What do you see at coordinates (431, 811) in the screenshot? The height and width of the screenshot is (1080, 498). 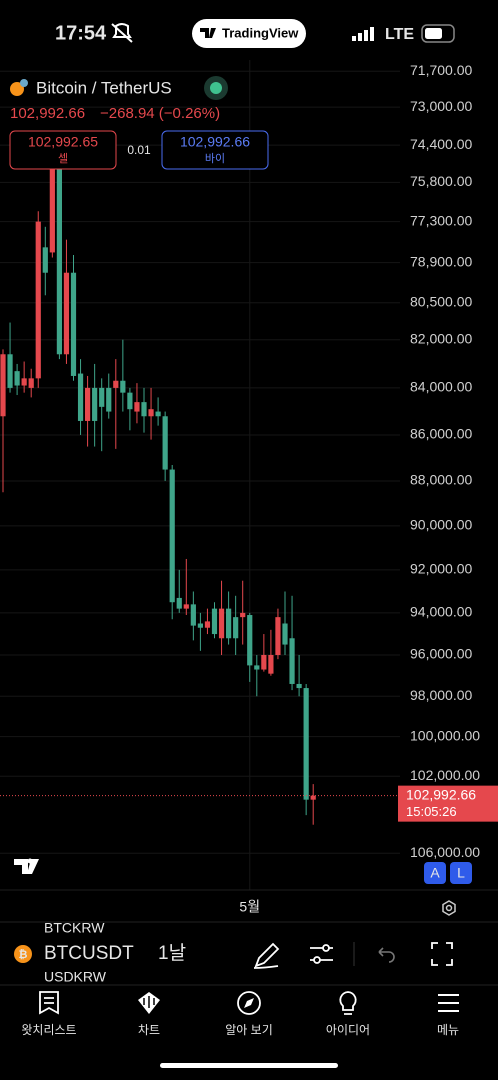 I see `countdown: 15:05:26` at bounding box center [431, 811].